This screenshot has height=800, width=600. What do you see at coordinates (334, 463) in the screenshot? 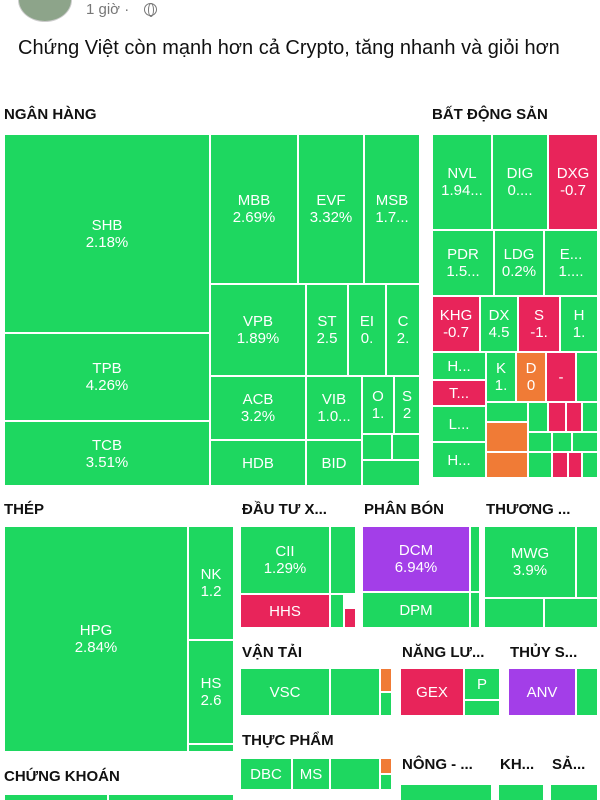
I see `tile-bid: BID` at bounding box center [334, 463].